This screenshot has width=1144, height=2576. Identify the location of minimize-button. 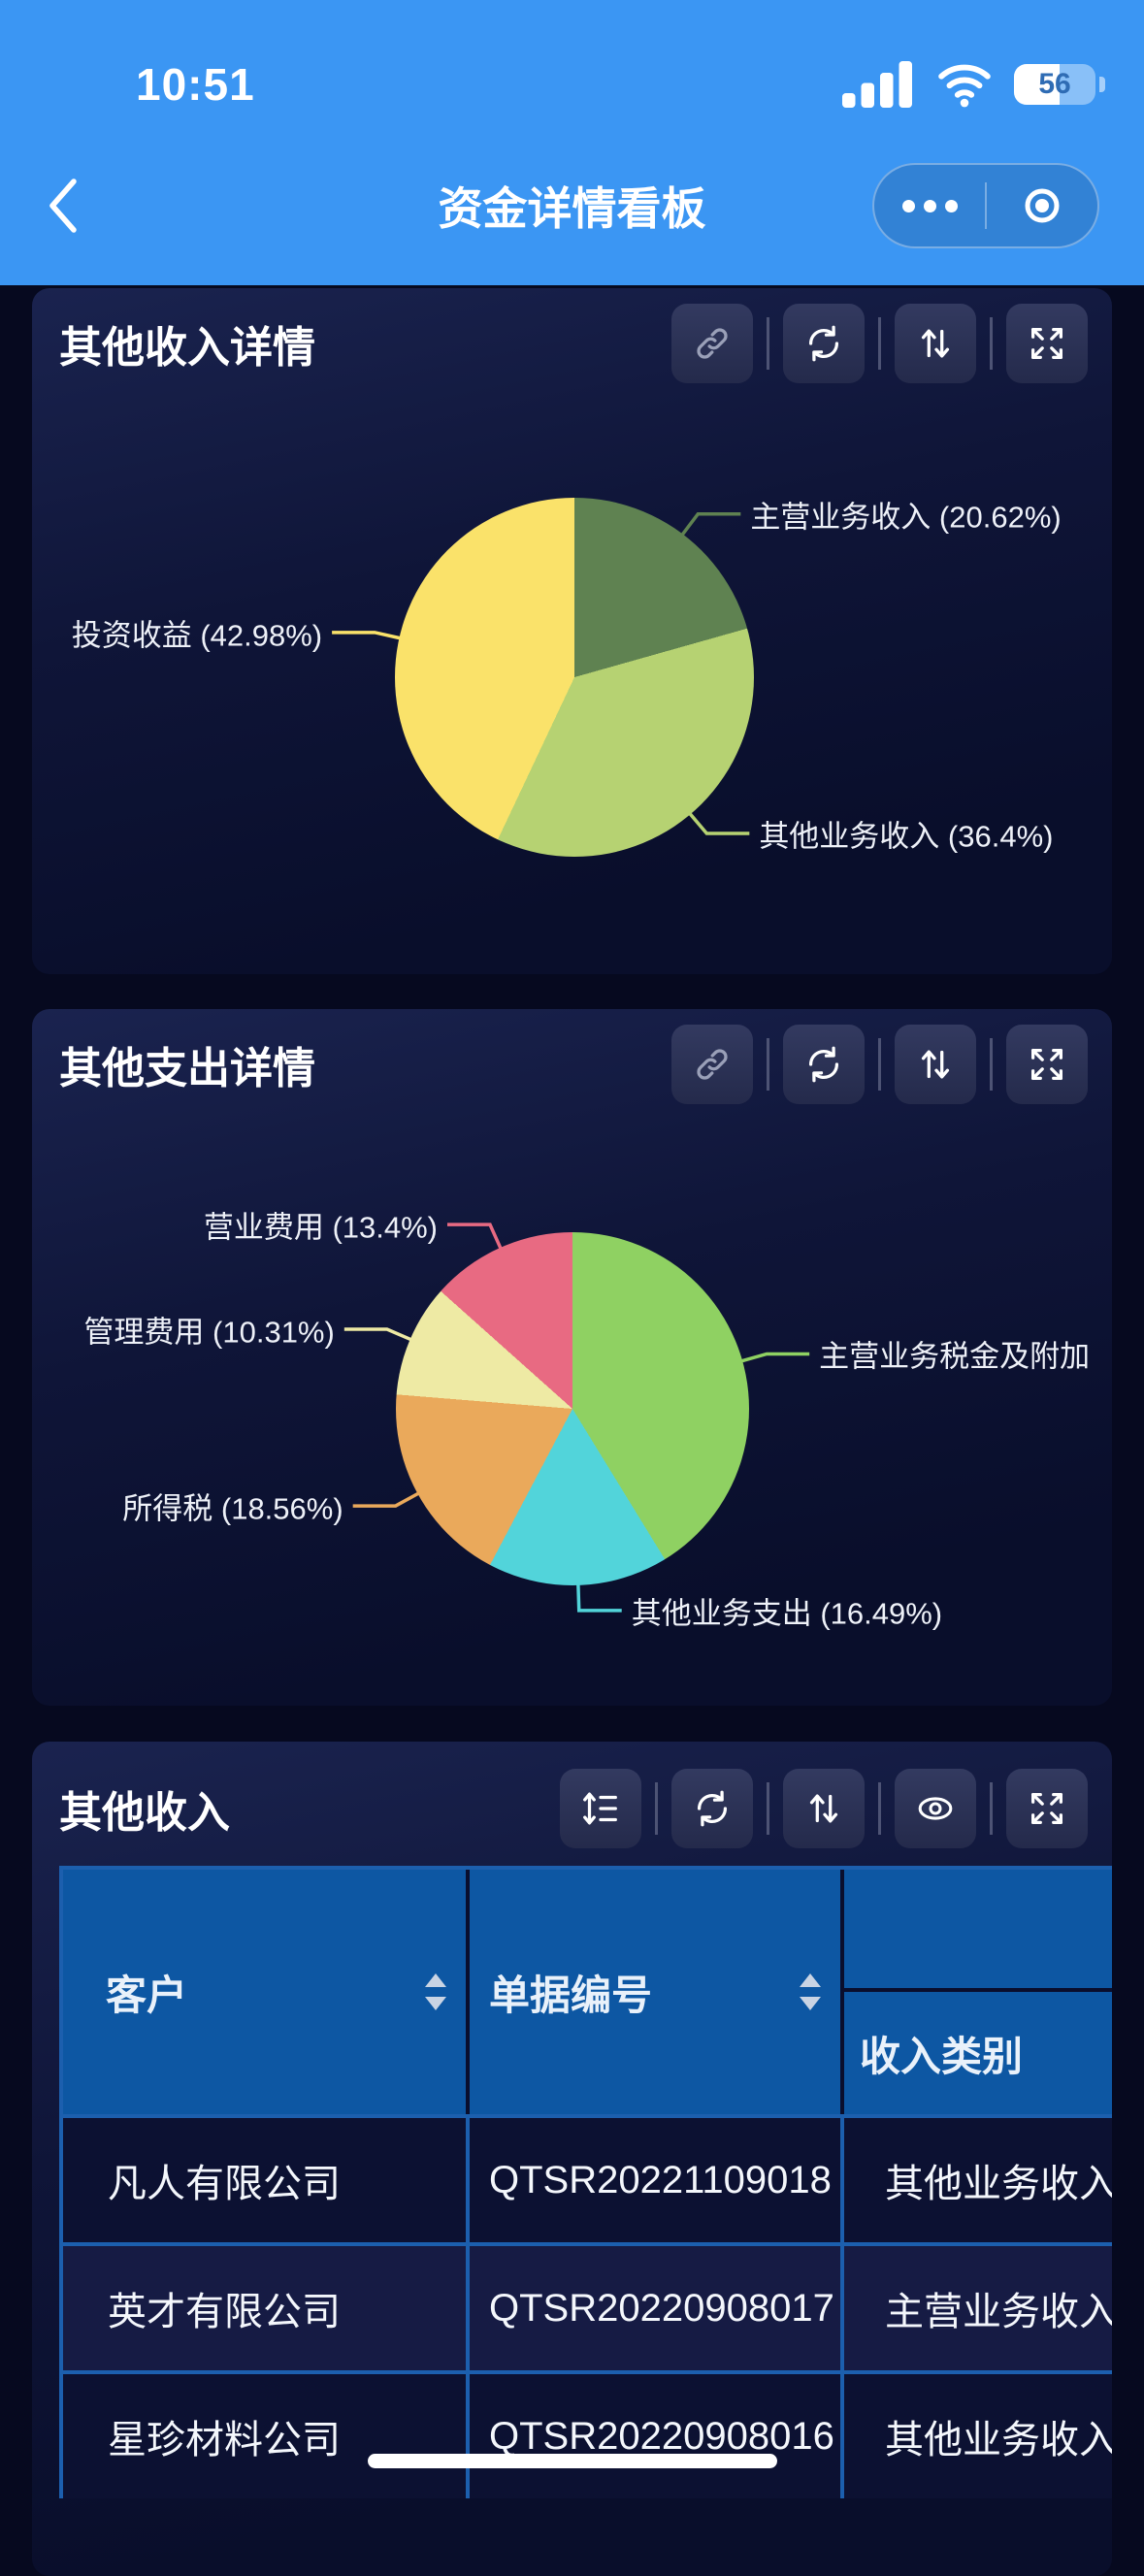
(1042, 205).